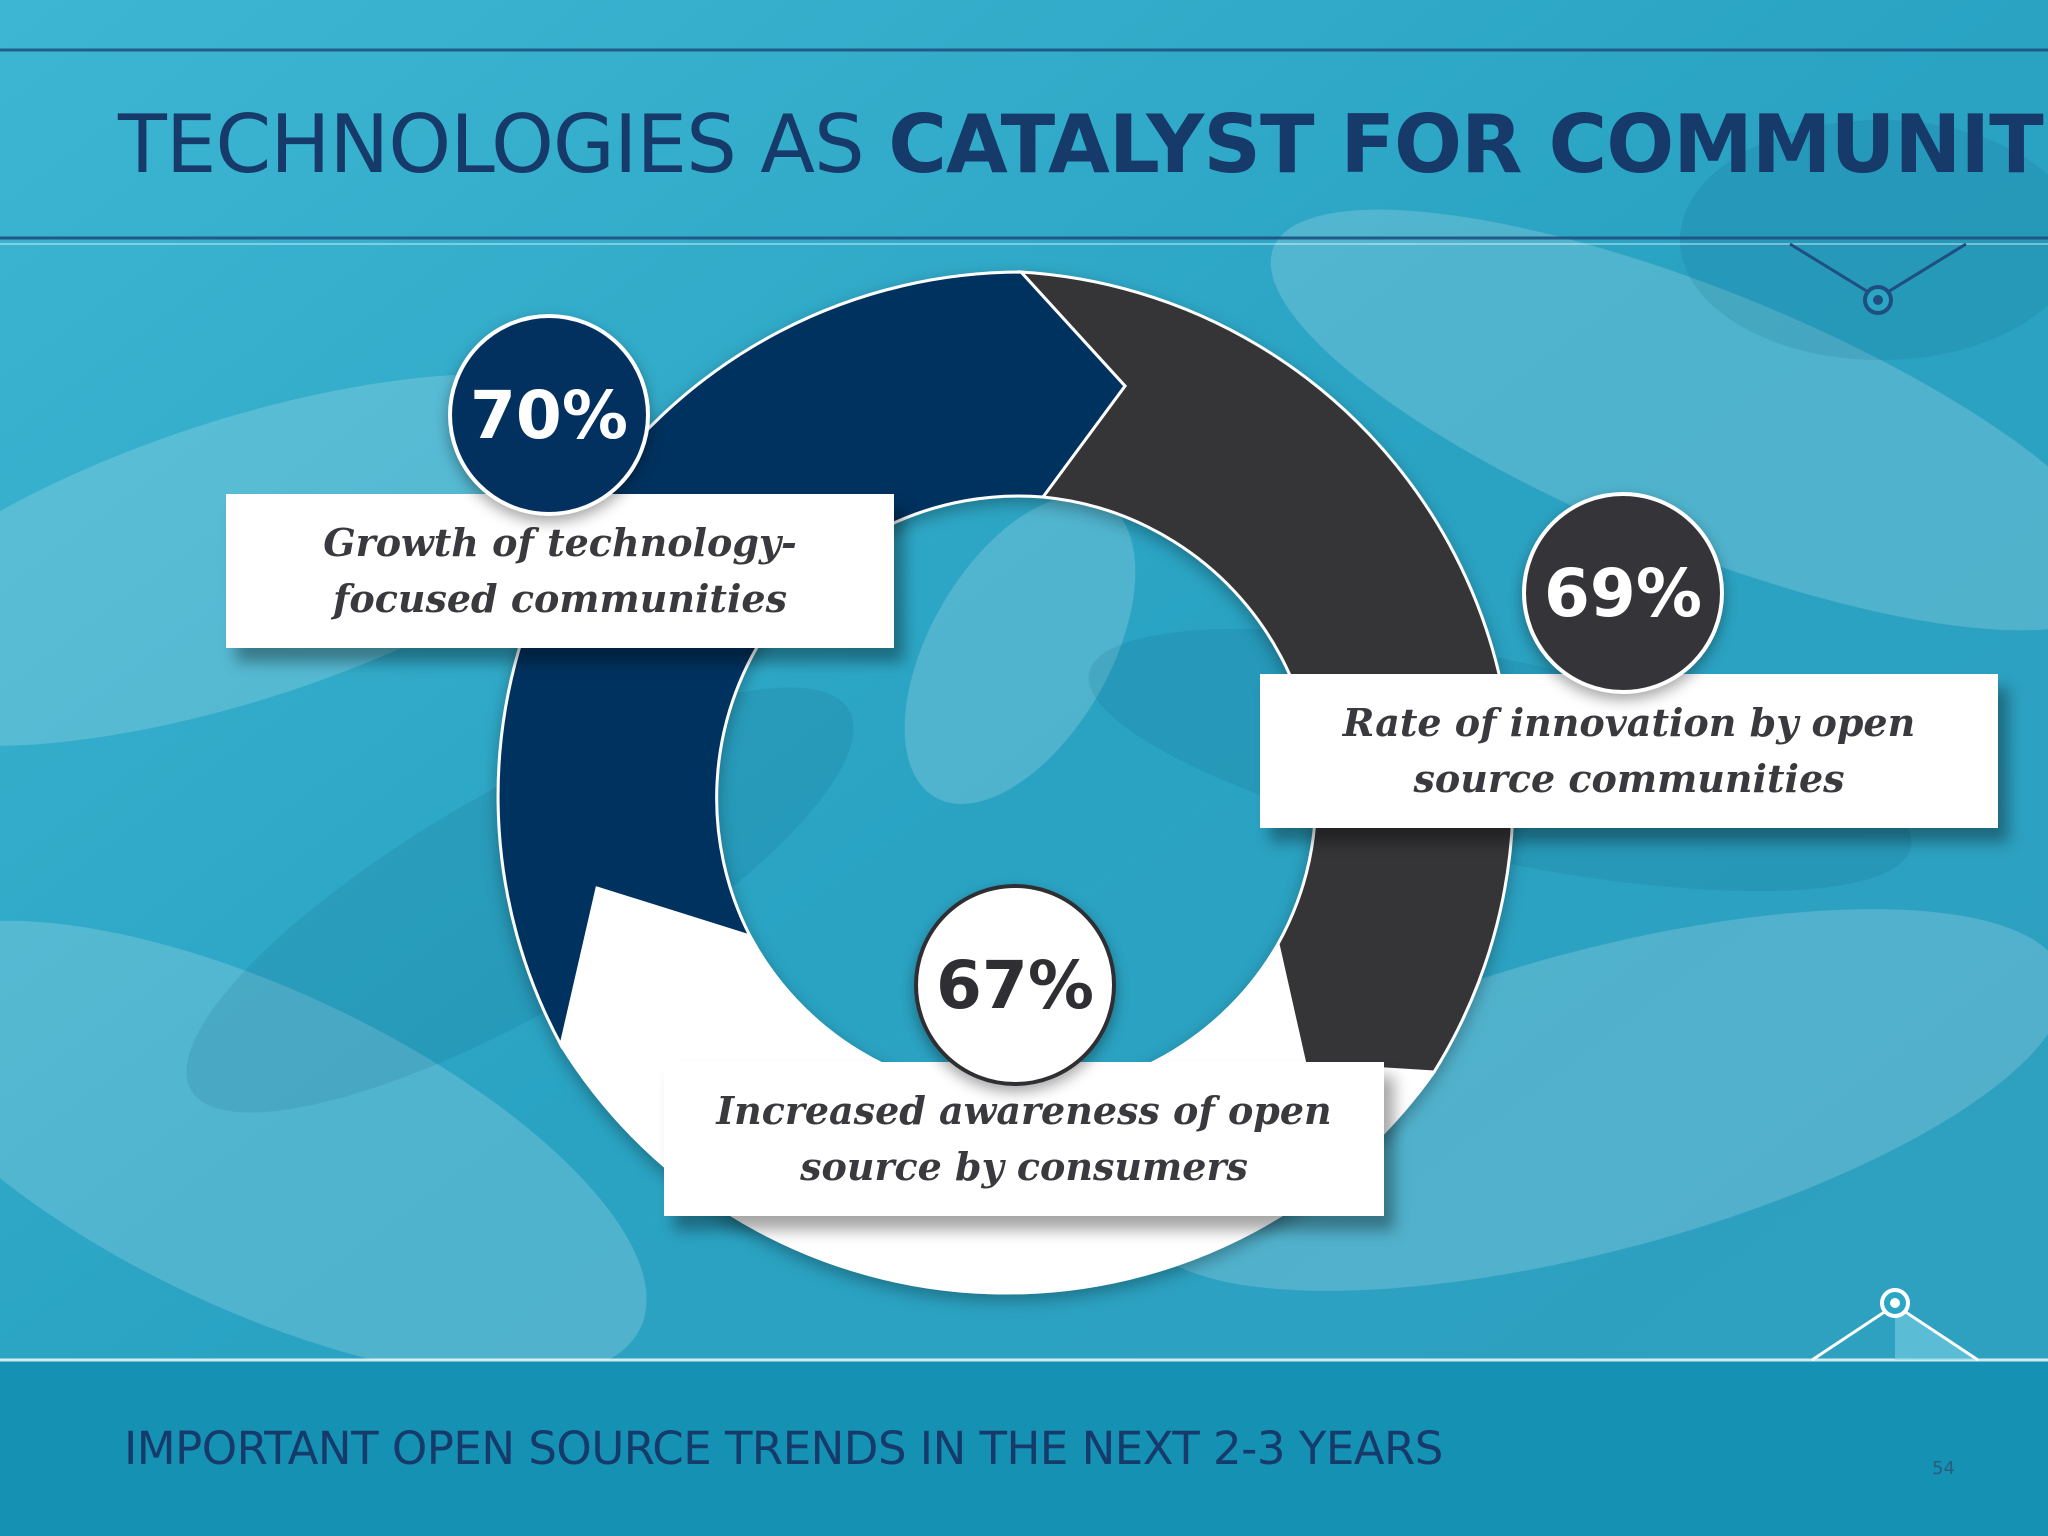 Image resolution: width=2048 pixels, height=1536 pixels. What do you see at coordinates (1623, 593) in the screenshot?
I see `percent-badge-69: 69%` at bounding box center [1623, 593].